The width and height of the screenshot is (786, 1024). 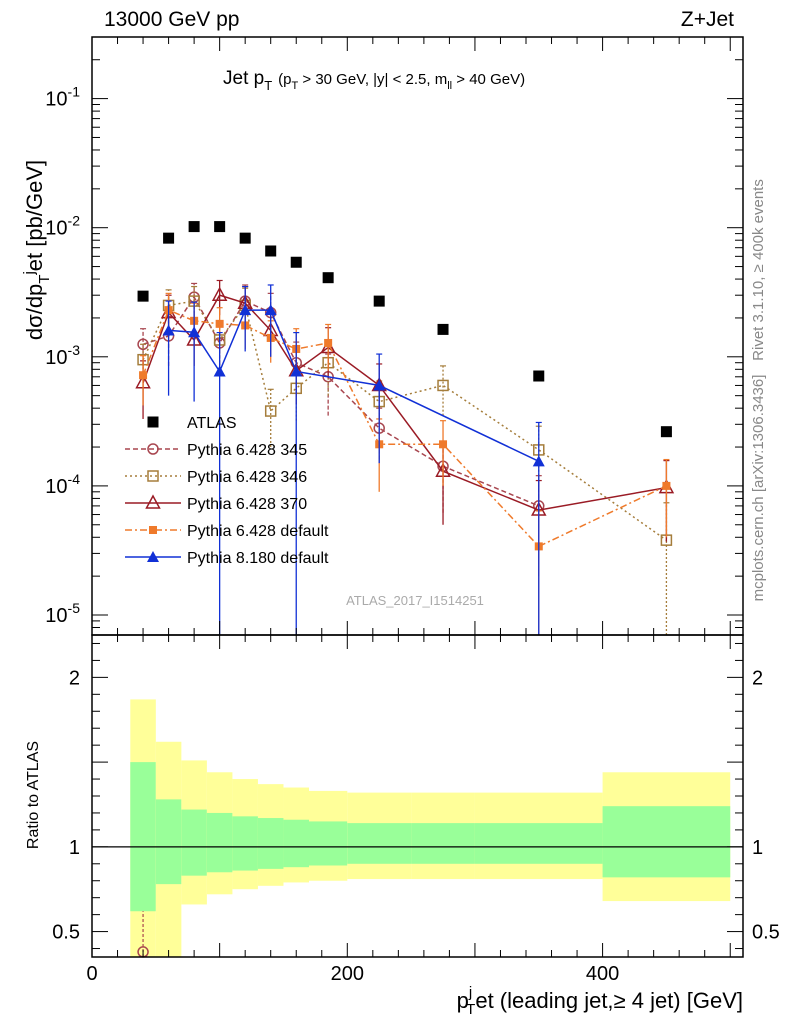 What do you see at coordinates (34, 215) in the screenshot?
I see `y-label-b: et [pb/GeV]` at bounding box center [34, 215].